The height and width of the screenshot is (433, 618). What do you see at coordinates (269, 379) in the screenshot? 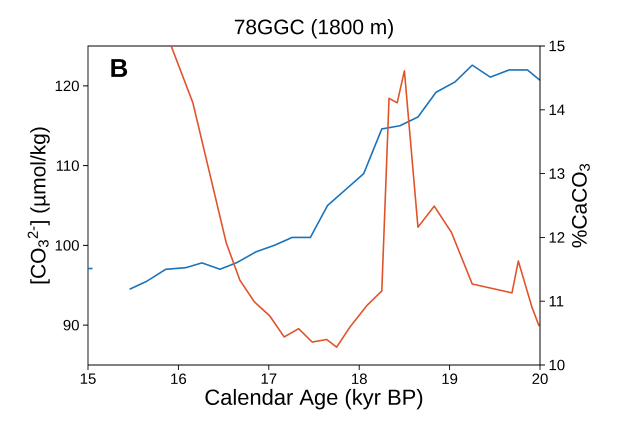
I see `x-tick-label: 17` at bounding box center [269, 379].